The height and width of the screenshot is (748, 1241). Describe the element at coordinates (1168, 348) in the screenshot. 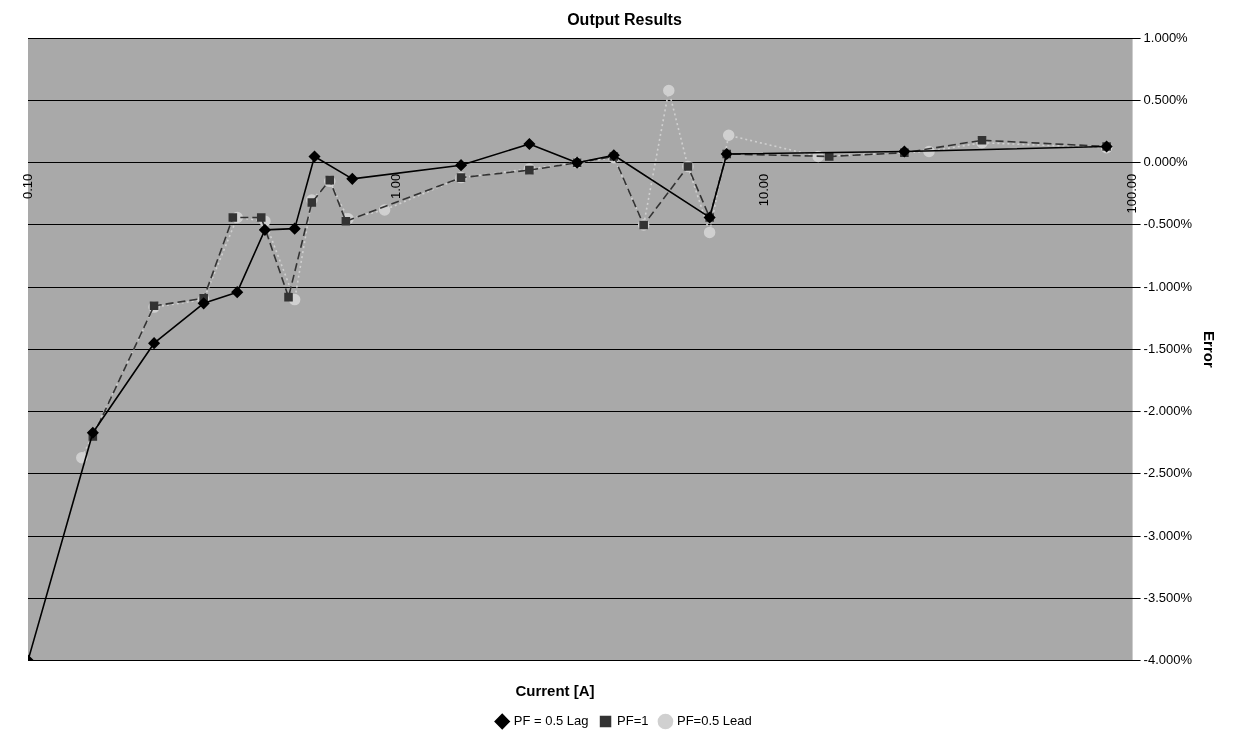

I see `y-tick-label: -1.500%` at that location.